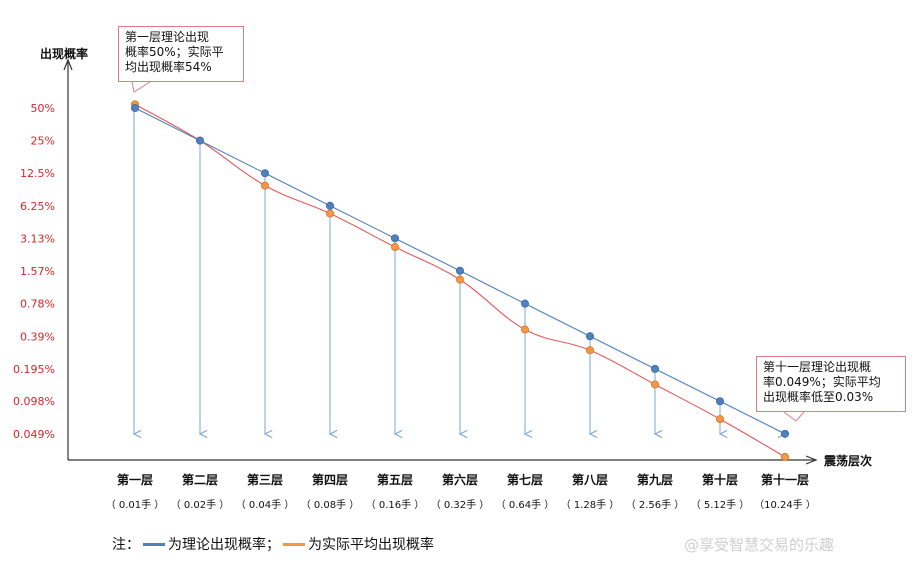  Describe the element at coordinates (37, 304) in the screenshot. I see `y-tick-label: 0.78%` at that location.